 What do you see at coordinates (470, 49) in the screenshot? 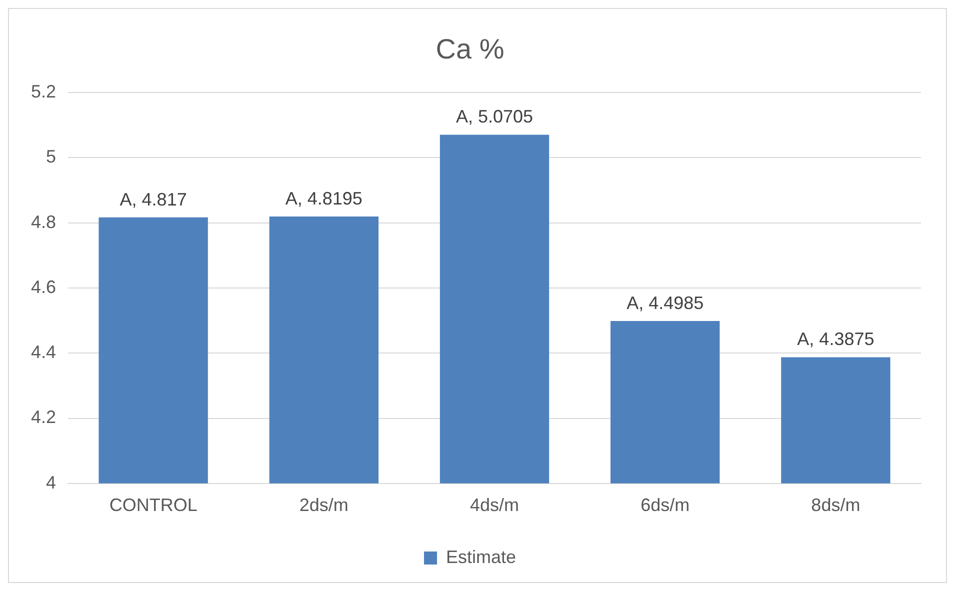
I see `chart-title: Ca %` at bounding box center [470, 49].